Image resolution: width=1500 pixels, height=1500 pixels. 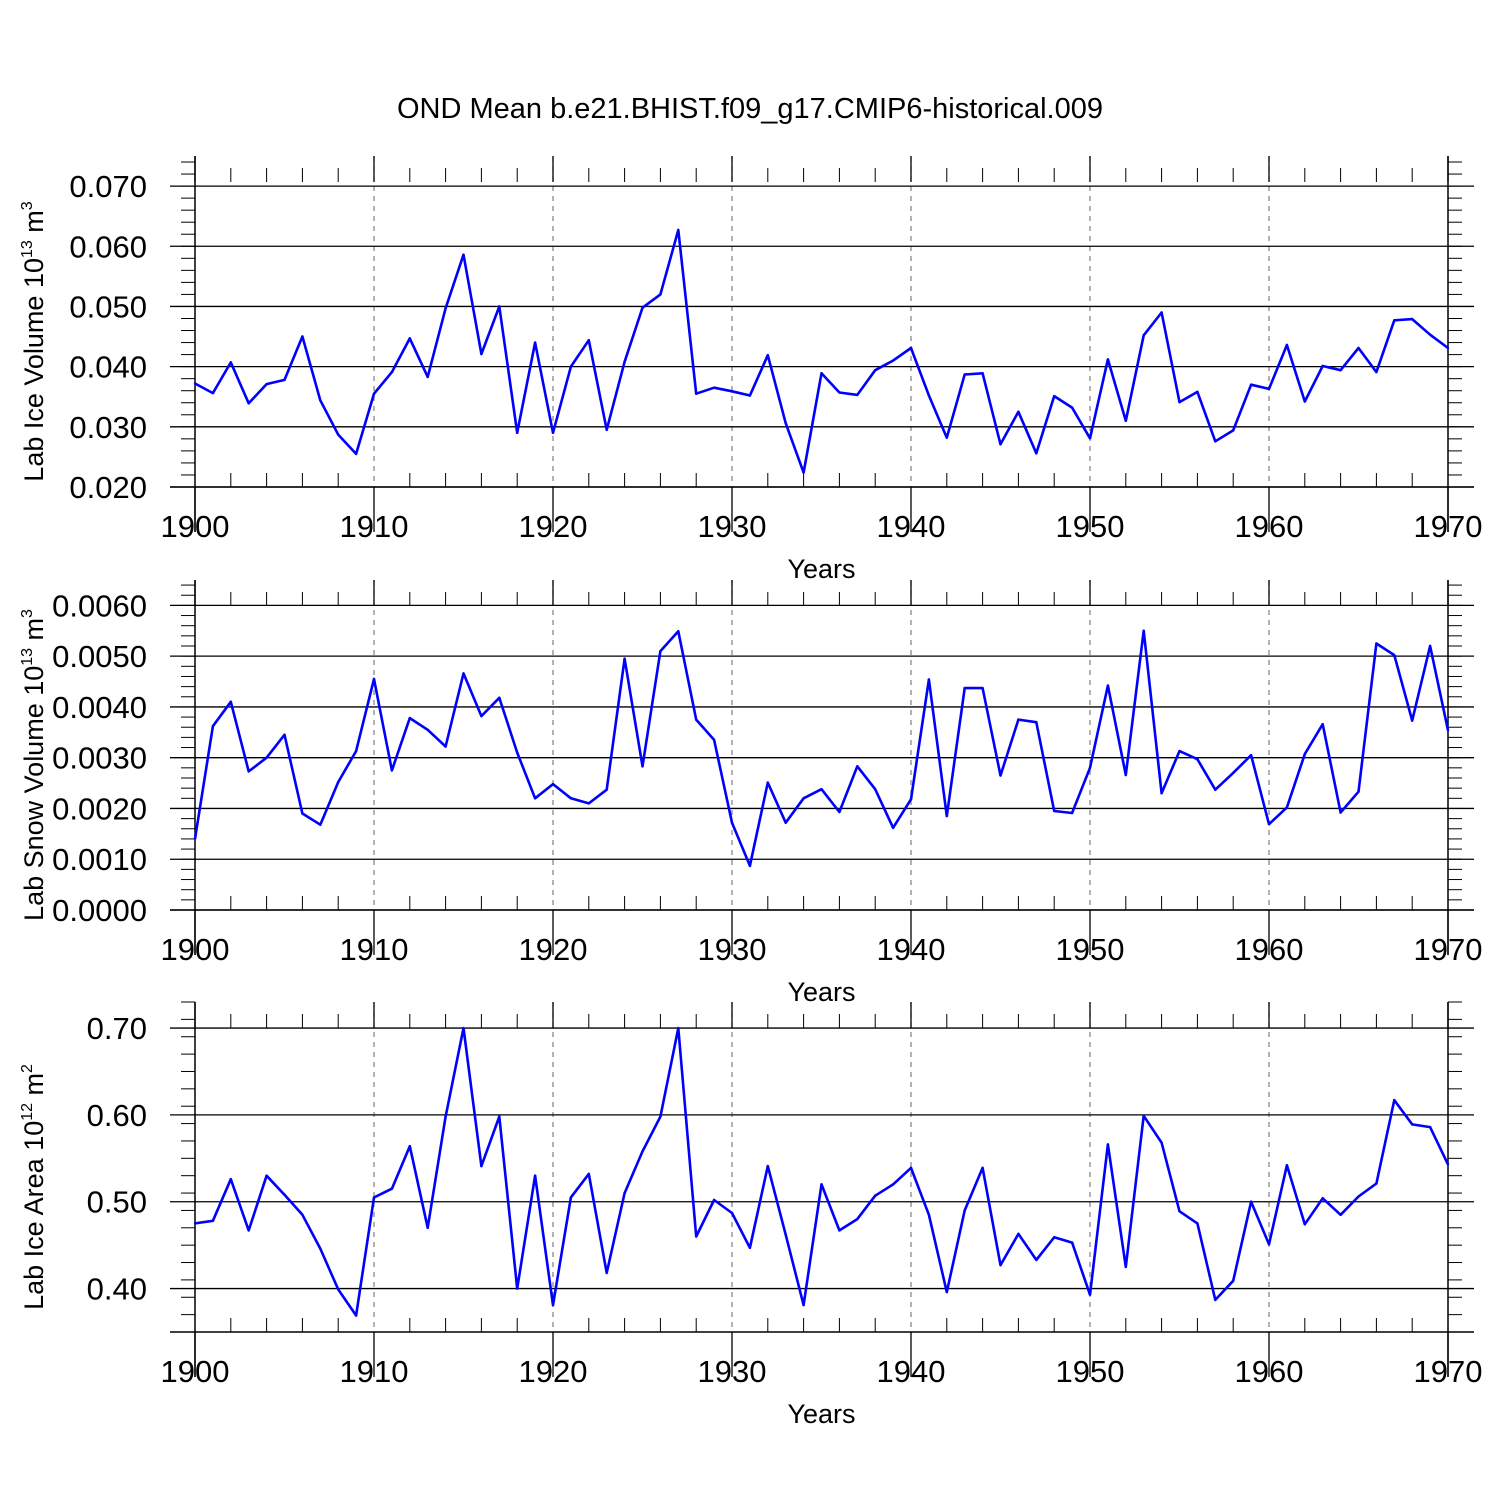 I want to click on y-tick-label: 0.040, so click(x=108, y=367).